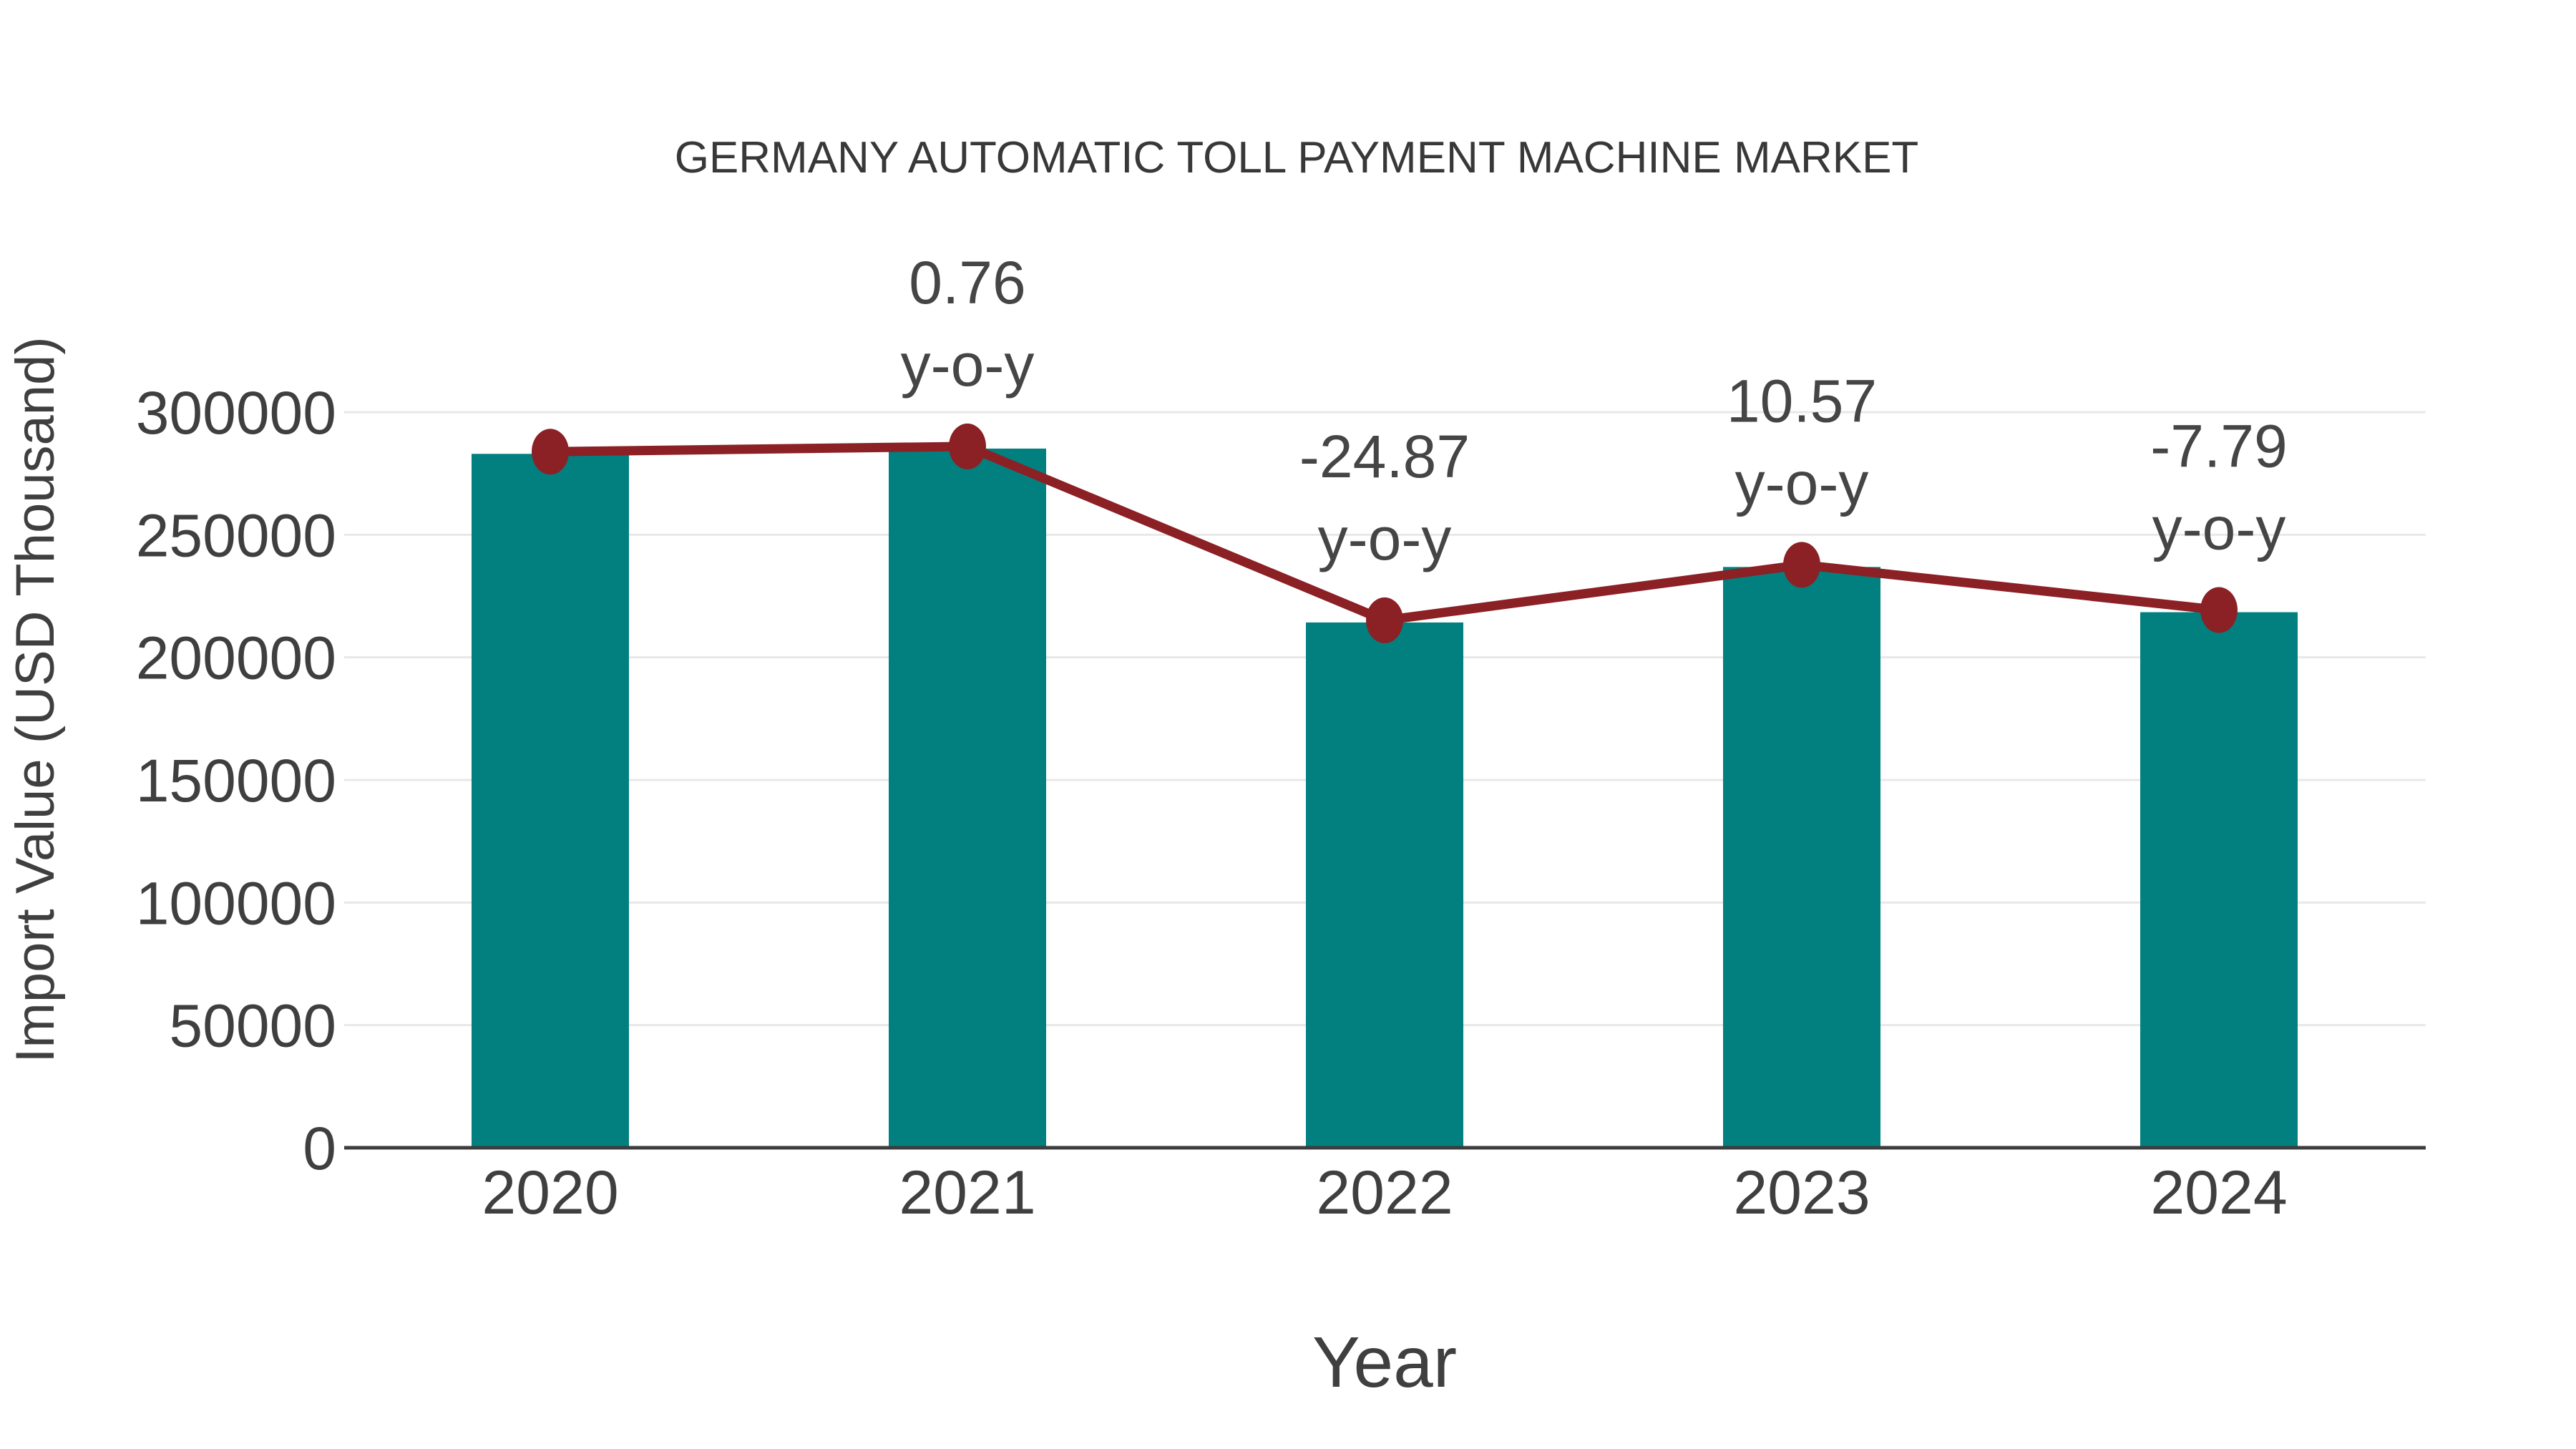  What do you see at coordinates (35, 699) in the screenshot?
I see `y-axis-label: Import Value (USD Thousand)` at bounding box center [35, 699].